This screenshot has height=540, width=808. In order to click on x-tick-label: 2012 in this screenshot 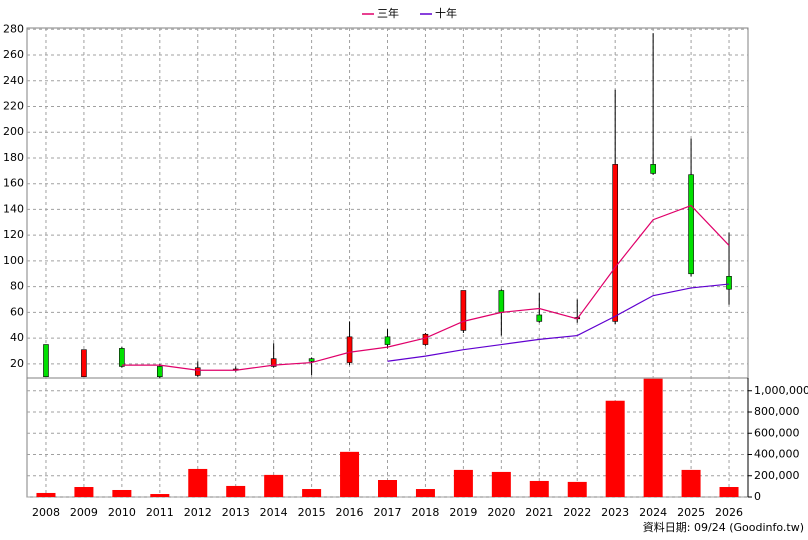, I will do `click(198, 512)`.